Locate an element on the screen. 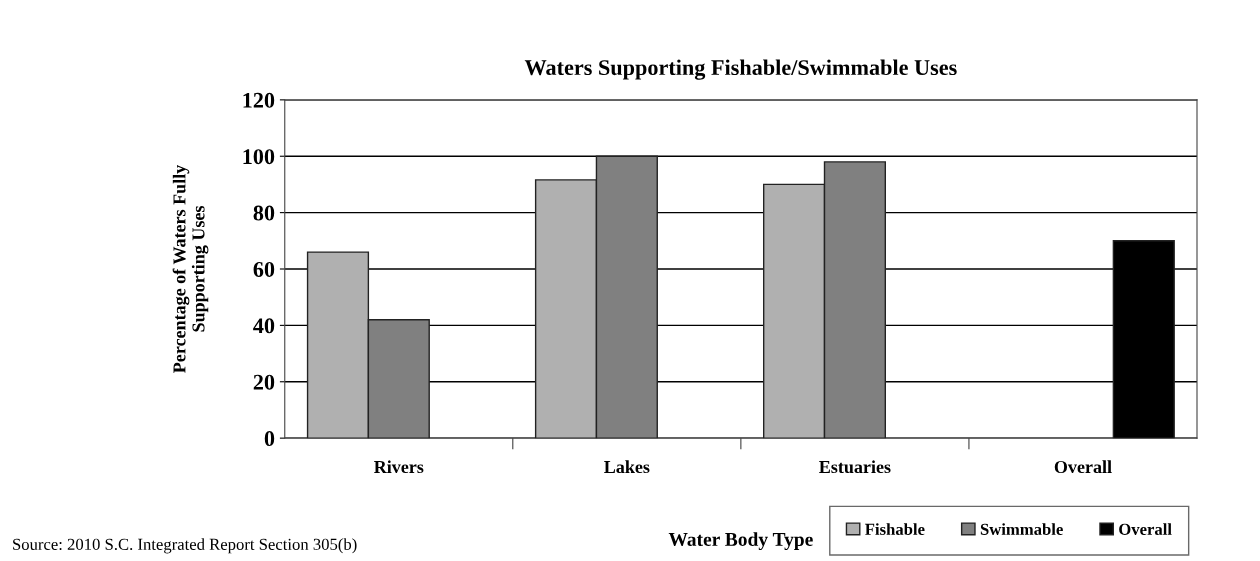  y-tick-label: 100 is located at coordinates (259, 157).